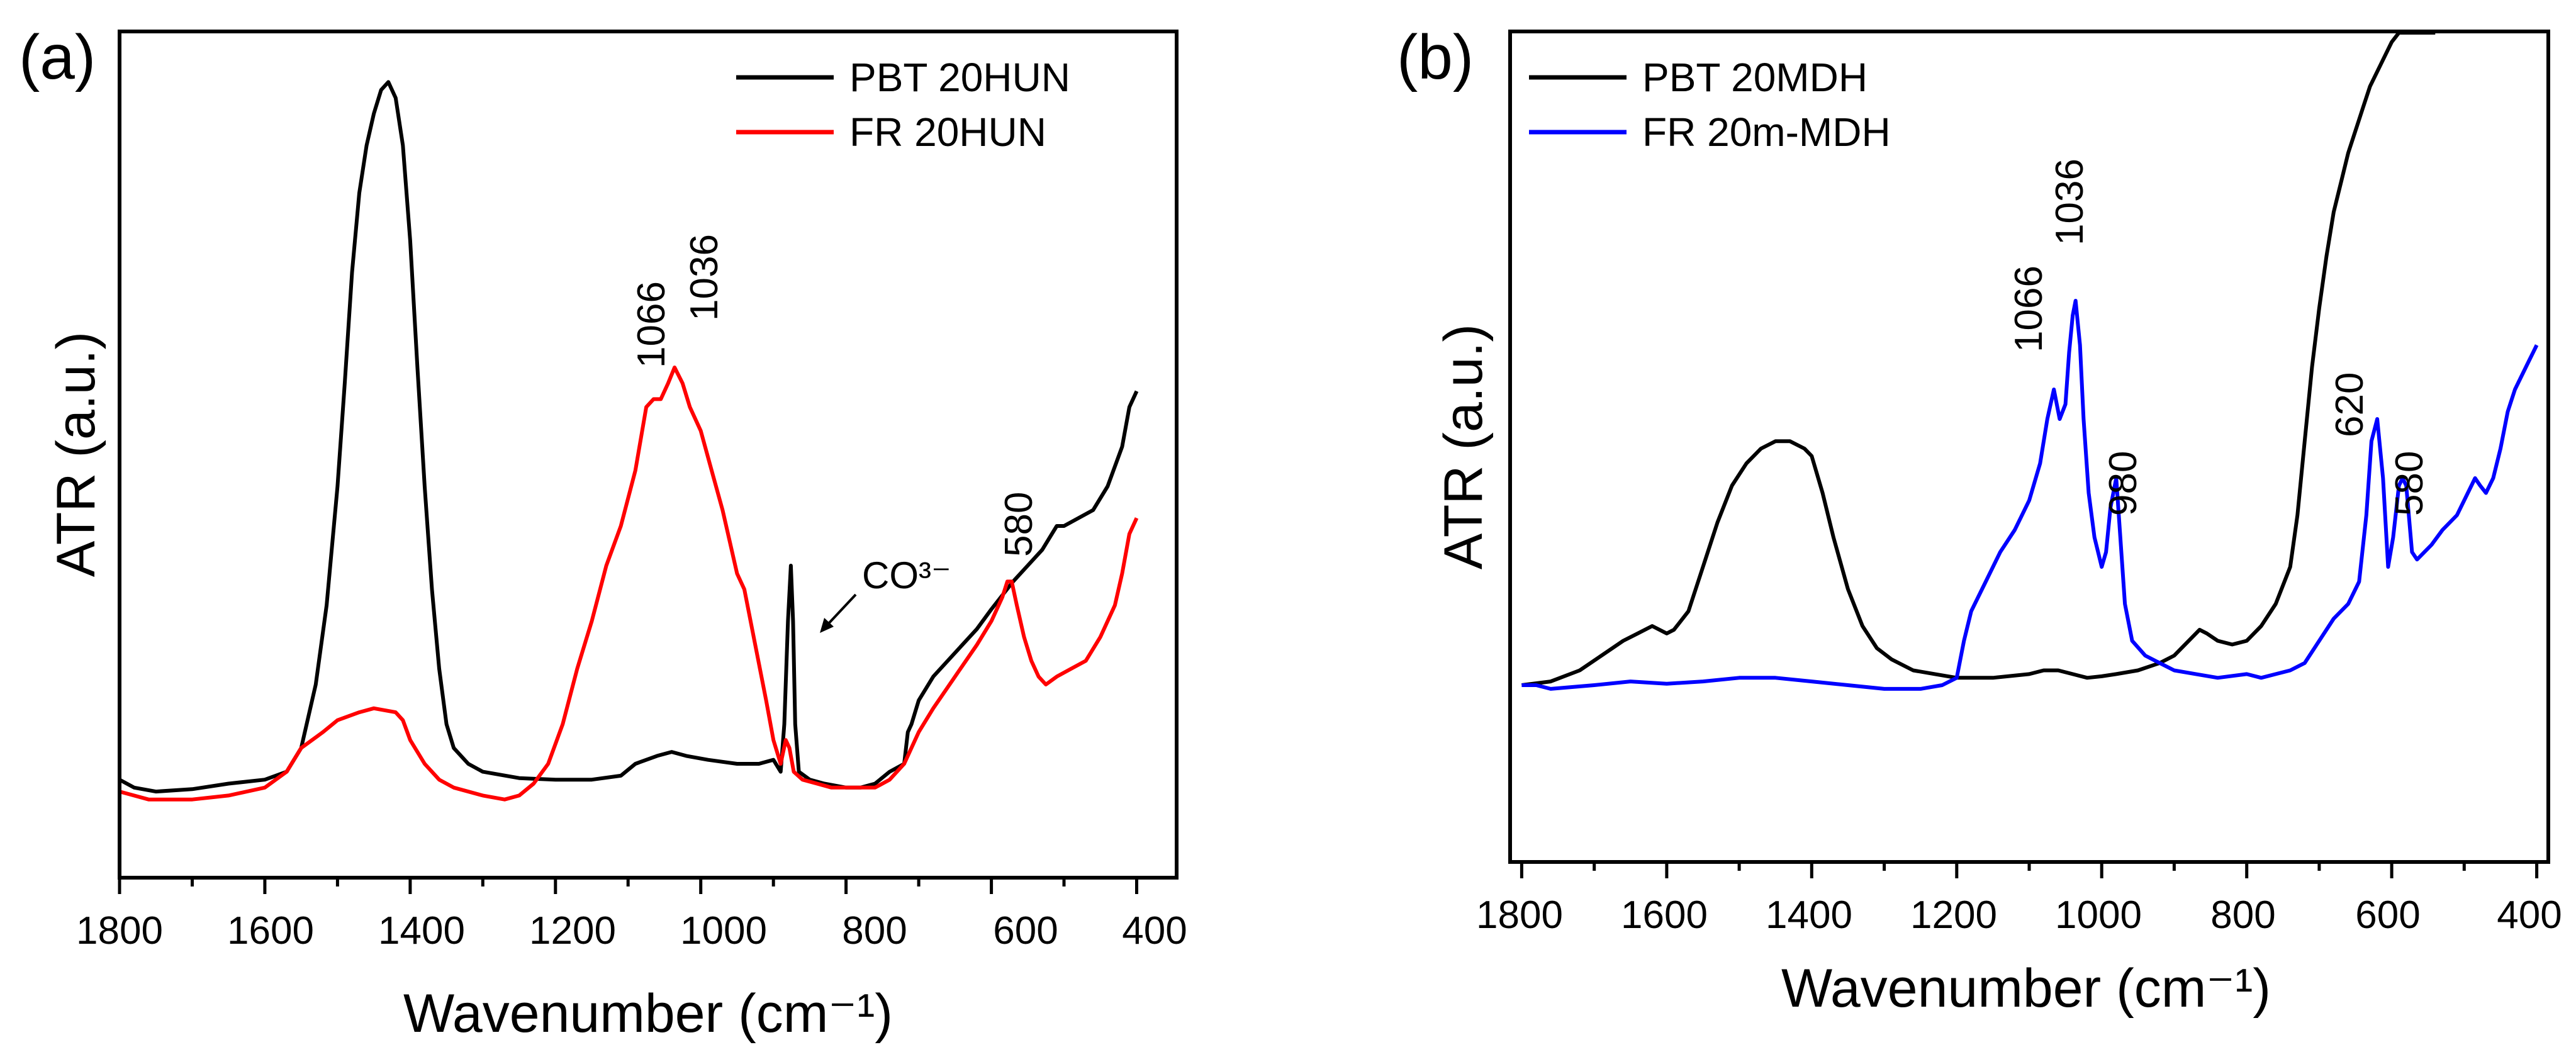  I want to click on peak-label-980: 980, so click(2123, 483).